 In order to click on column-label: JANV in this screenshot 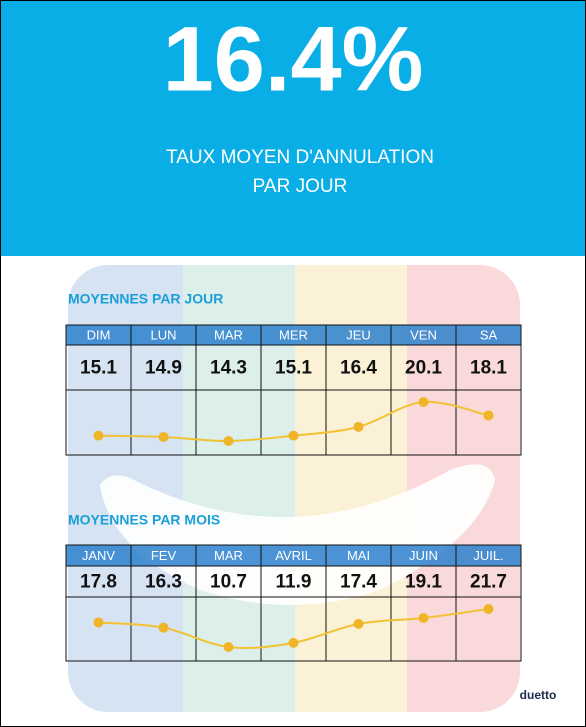, I will do `click(99, 555)`.